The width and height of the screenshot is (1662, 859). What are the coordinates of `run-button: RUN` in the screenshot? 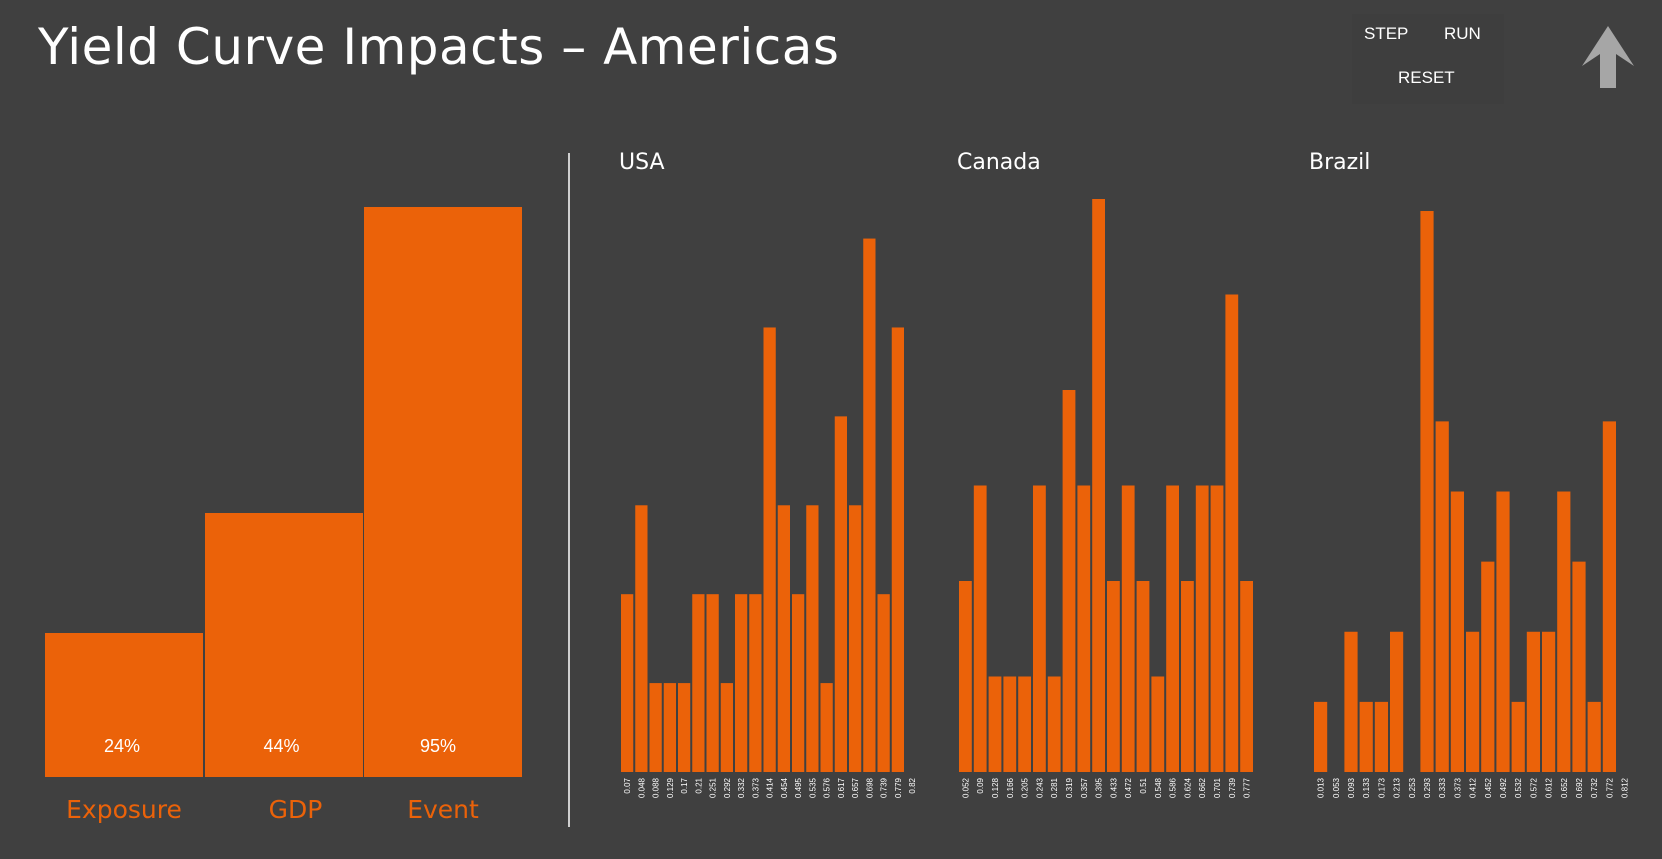 It's located at (1462, 33).